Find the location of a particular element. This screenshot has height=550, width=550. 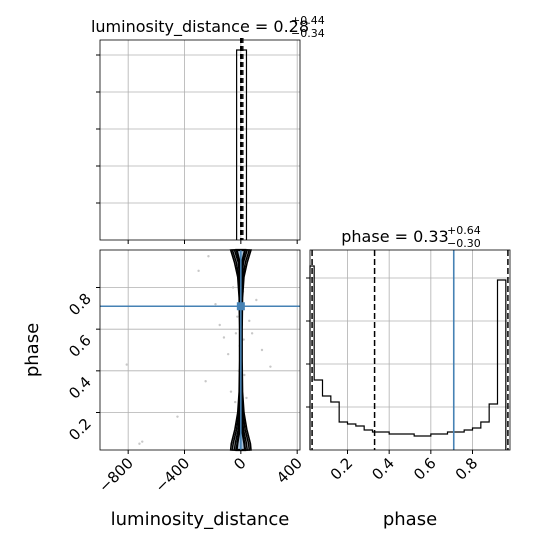

x-axis-label-luminosity-distance: luminosity_distance is located at coordinates (200, 519).